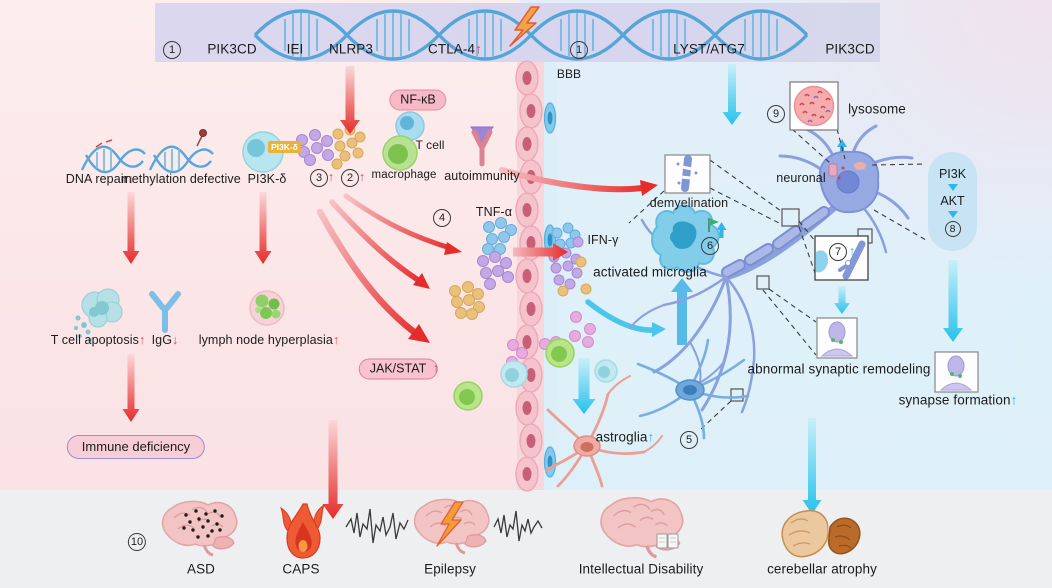  What do you see at coordinates (136, 447) in the screenshot?
I see `immune-deficiency-pill: Immune deficiency` at bounding box center [136, 447].